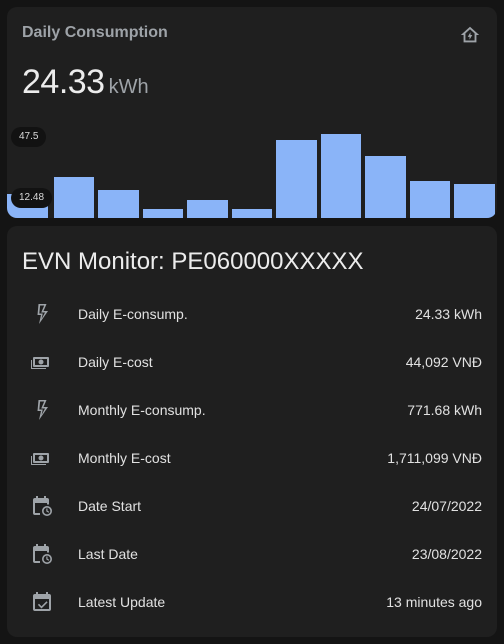 This screenshot has width=504, height=644. What do you see at coordinates (133, 314) in the screenshot?
I see `entity-label: Daily E-consump.` at bounding box center [133, 314].